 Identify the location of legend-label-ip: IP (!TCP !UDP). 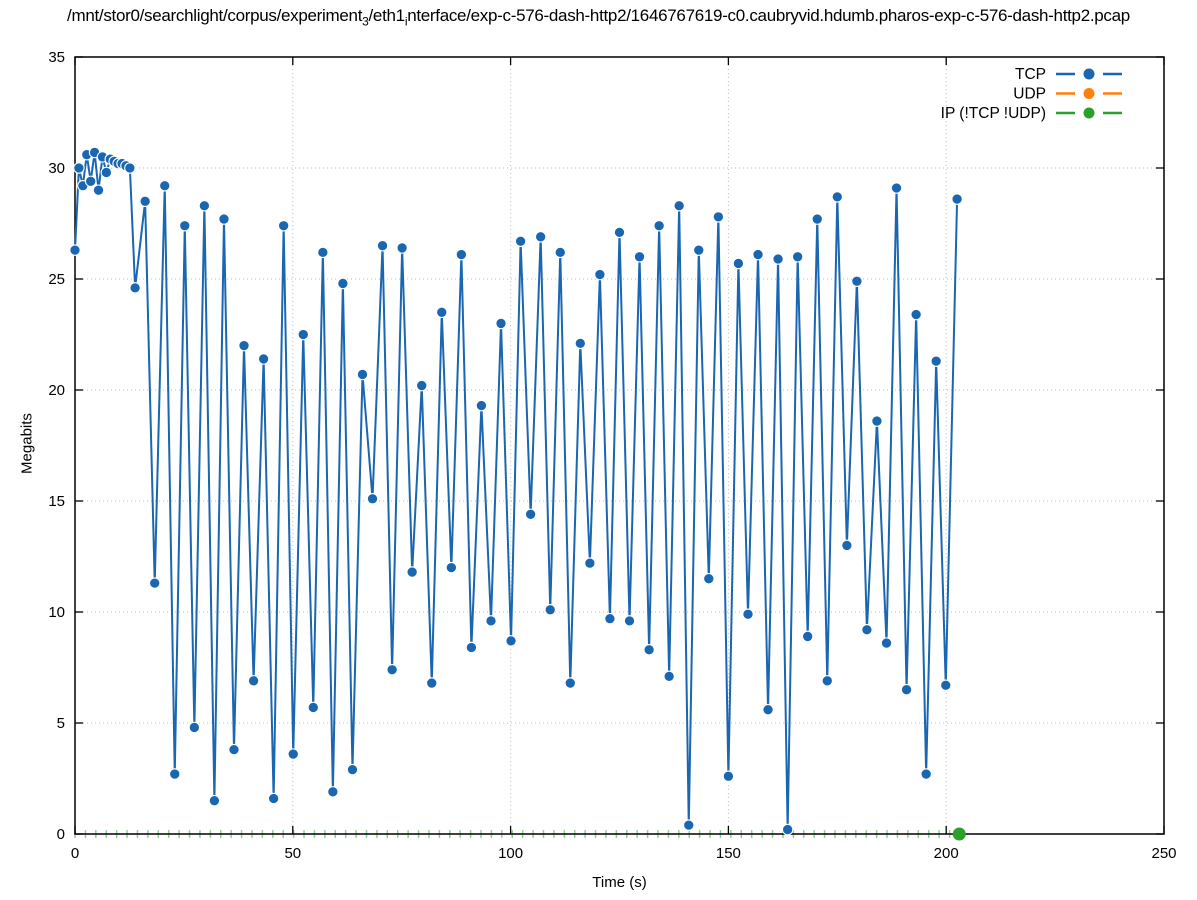
(993, 113).